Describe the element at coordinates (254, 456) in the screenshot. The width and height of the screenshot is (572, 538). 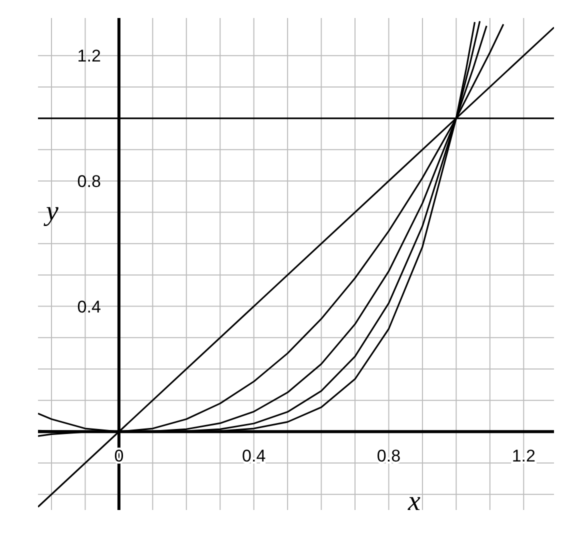
I see `x-tick-label: 0.4` at that location.